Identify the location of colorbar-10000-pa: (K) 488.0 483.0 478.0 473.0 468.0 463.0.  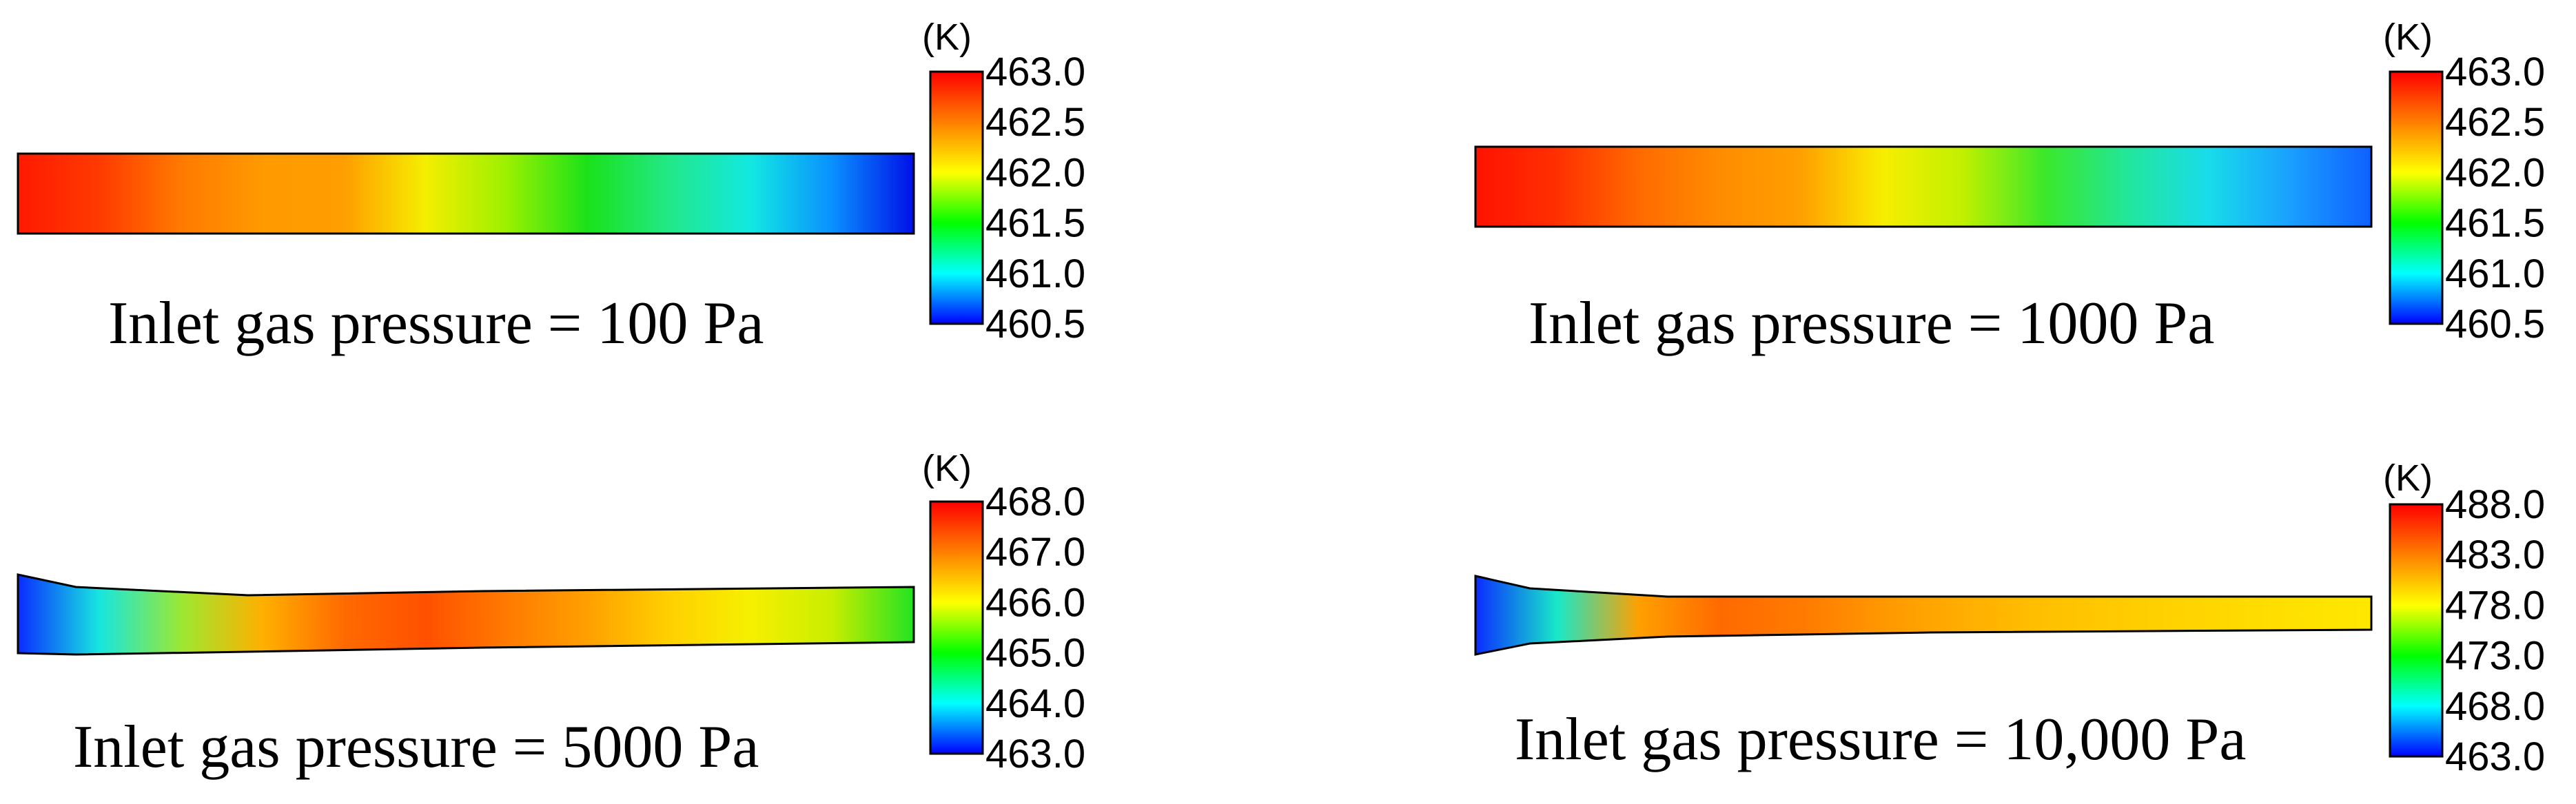
(2464, 618).